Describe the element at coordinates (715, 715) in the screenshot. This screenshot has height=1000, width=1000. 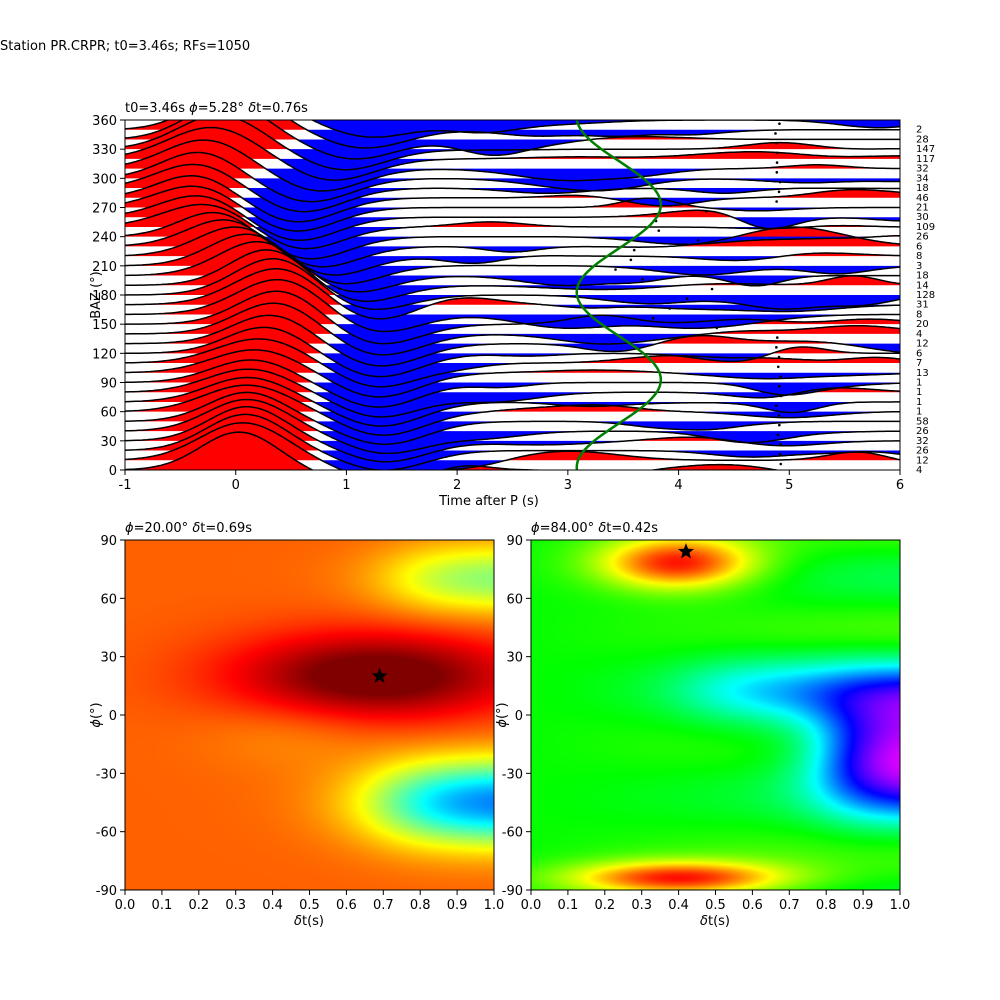
I see `right-heatmap` at that location.